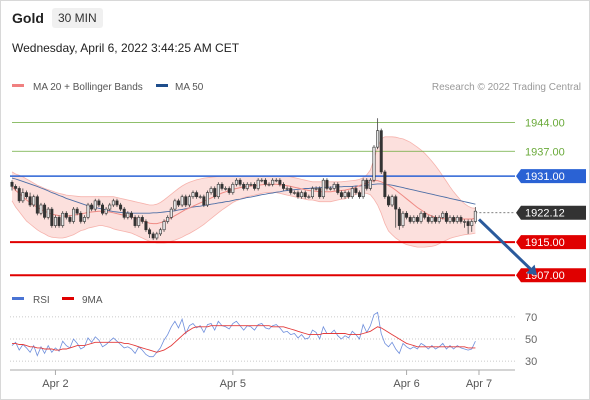 The image size is (590, 400). Describe the element at coordinates (545, 243) in the screenshot. I see `level-label-4: 1915.00` at that location.